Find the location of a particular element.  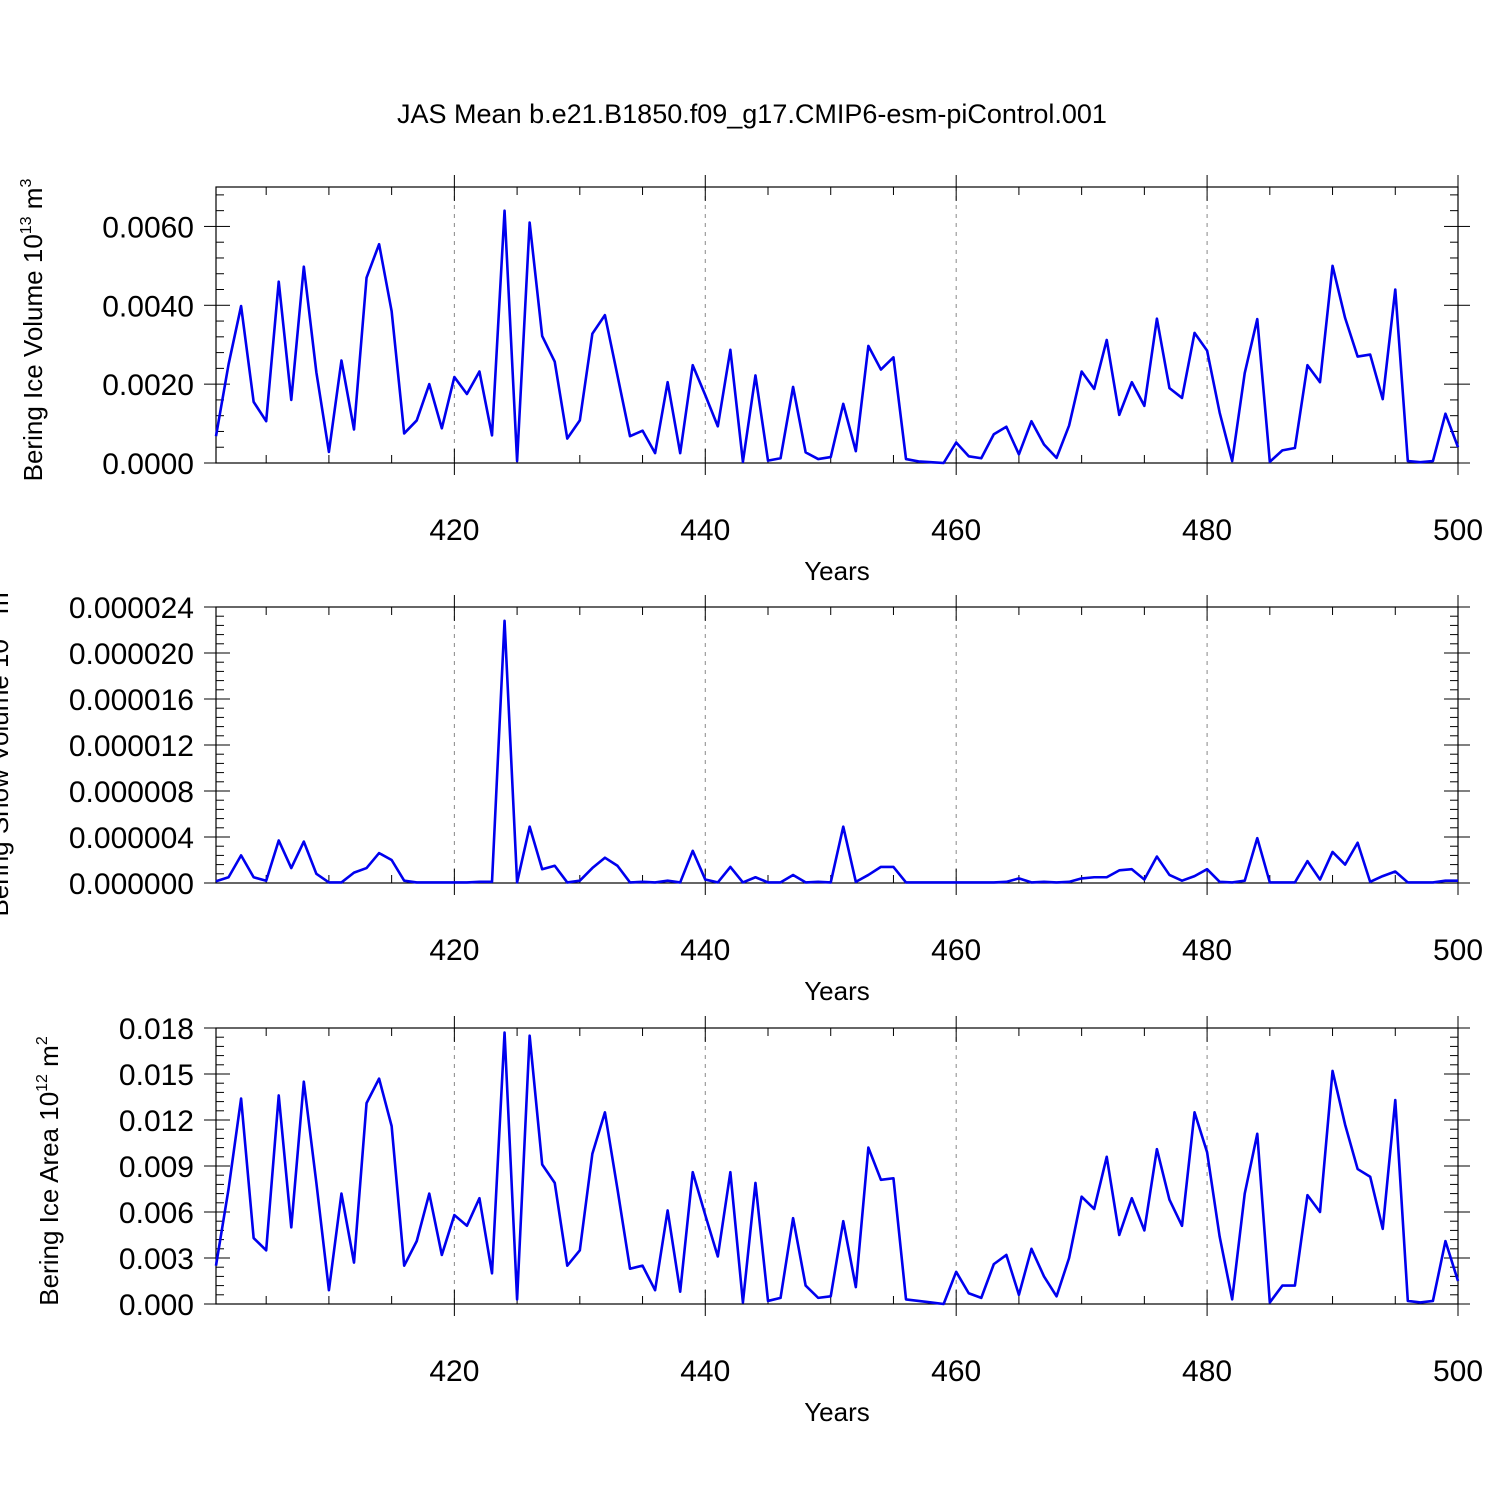

y-axis-label-unit-exponent: 2 is located at coordinates (42, 1040).